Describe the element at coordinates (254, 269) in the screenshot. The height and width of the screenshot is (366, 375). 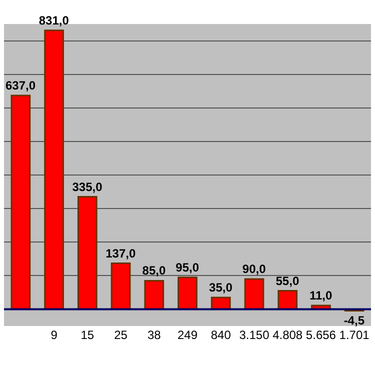
I see `data-label: 90,0` at that location.